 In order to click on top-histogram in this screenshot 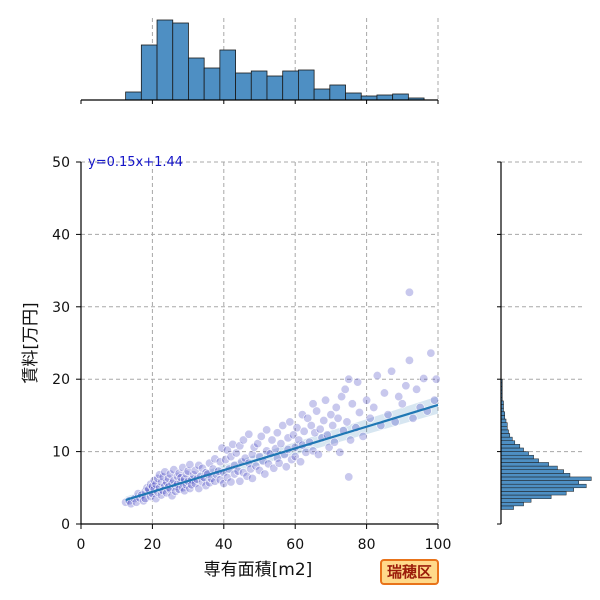, I will do `click(259, 61)`.